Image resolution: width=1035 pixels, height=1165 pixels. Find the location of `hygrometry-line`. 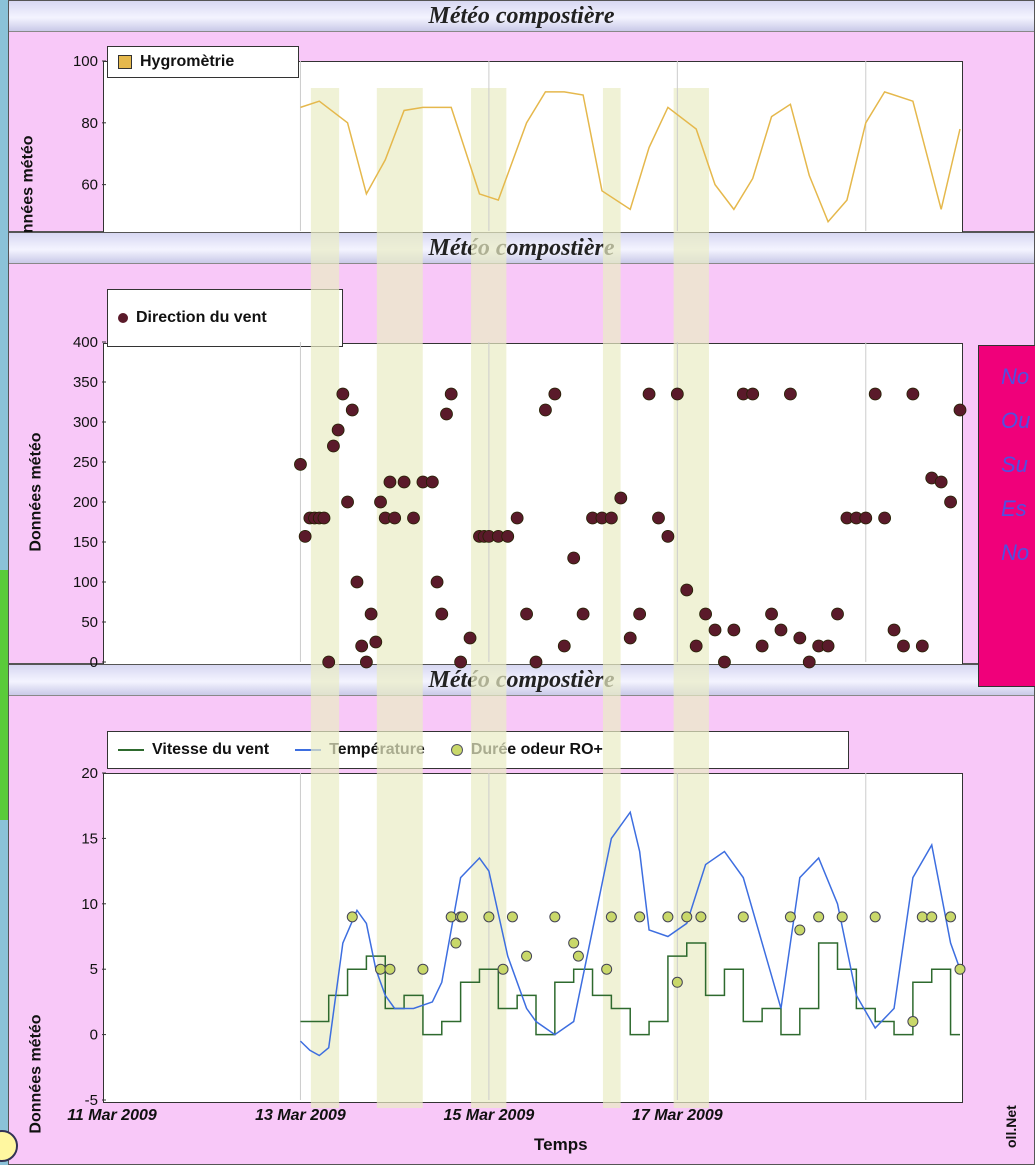

hygrometry-line is located at coordinates (630, 157).